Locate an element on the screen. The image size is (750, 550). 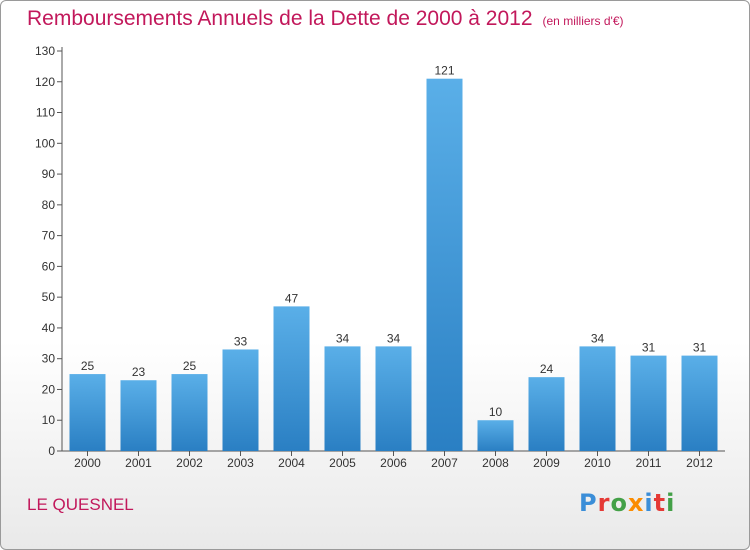
x-tick-label: 2005 is located at coordinates (342, 463).